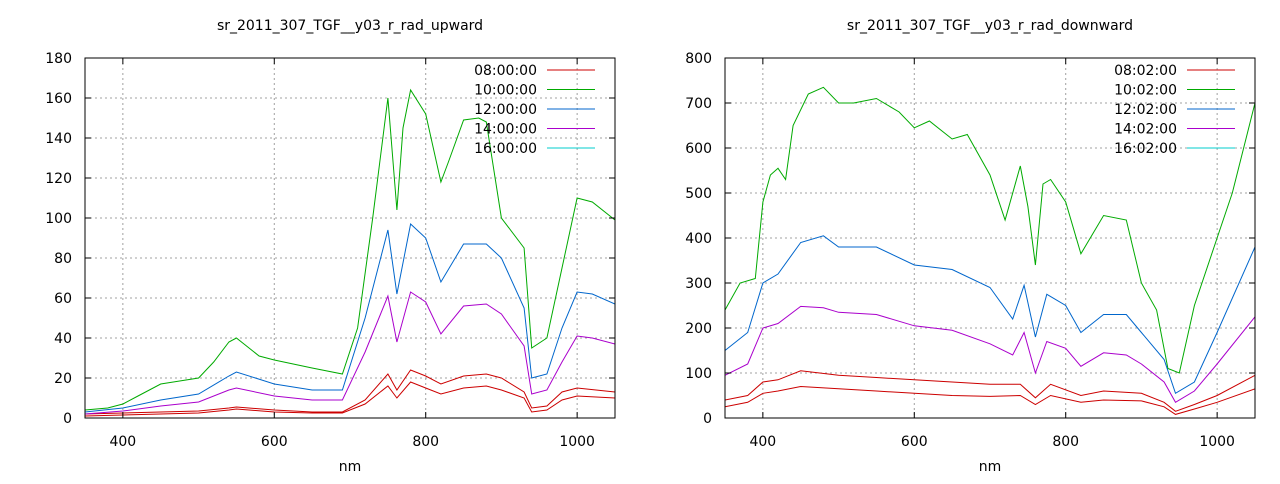 The image size is (1280, 484). I want to click on chart-title: sr_2011_307_TGF__y03_r_rad_downward, so click(990, 26).